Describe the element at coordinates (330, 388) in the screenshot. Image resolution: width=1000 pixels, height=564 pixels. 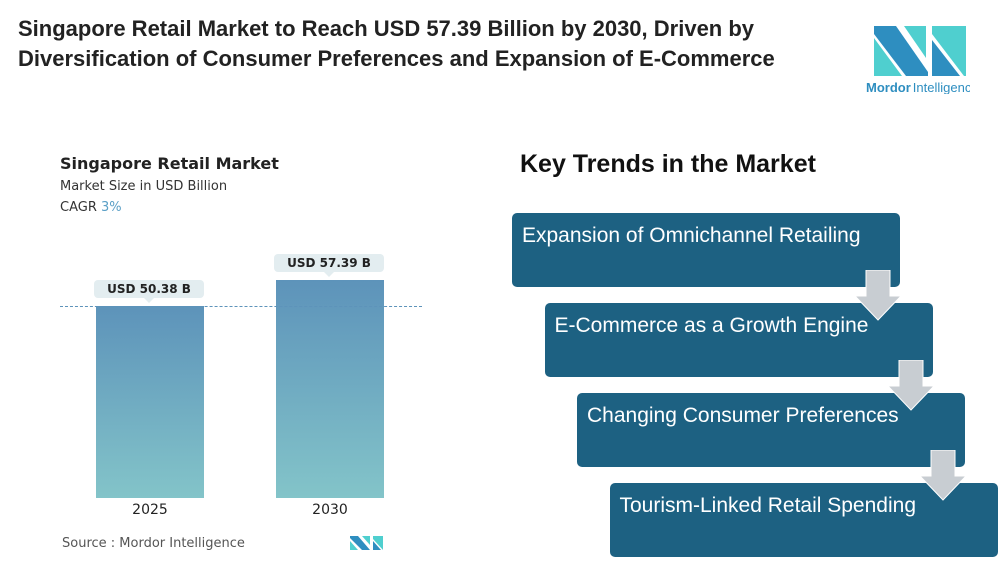
I see `bar-2030` at that location.